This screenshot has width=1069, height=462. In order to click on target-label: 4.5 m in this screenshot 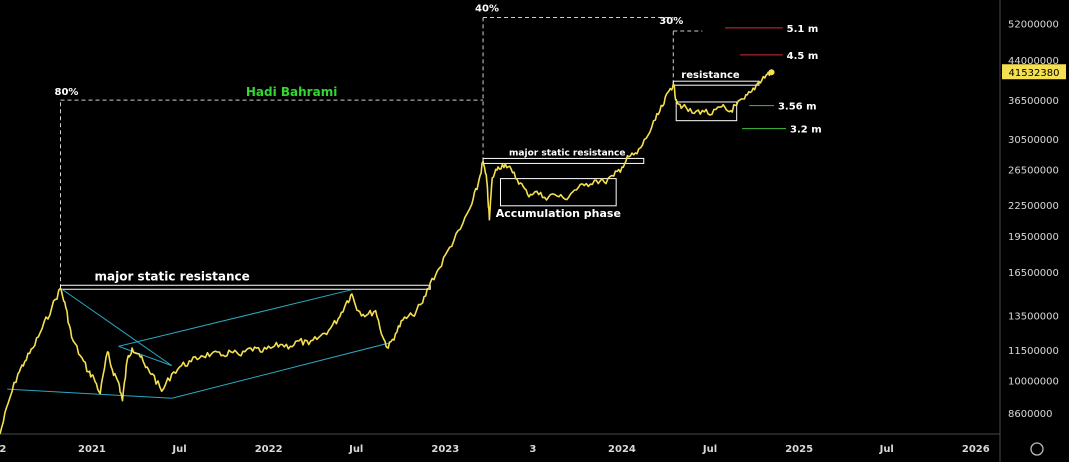, I will do `click(803, 56)`.